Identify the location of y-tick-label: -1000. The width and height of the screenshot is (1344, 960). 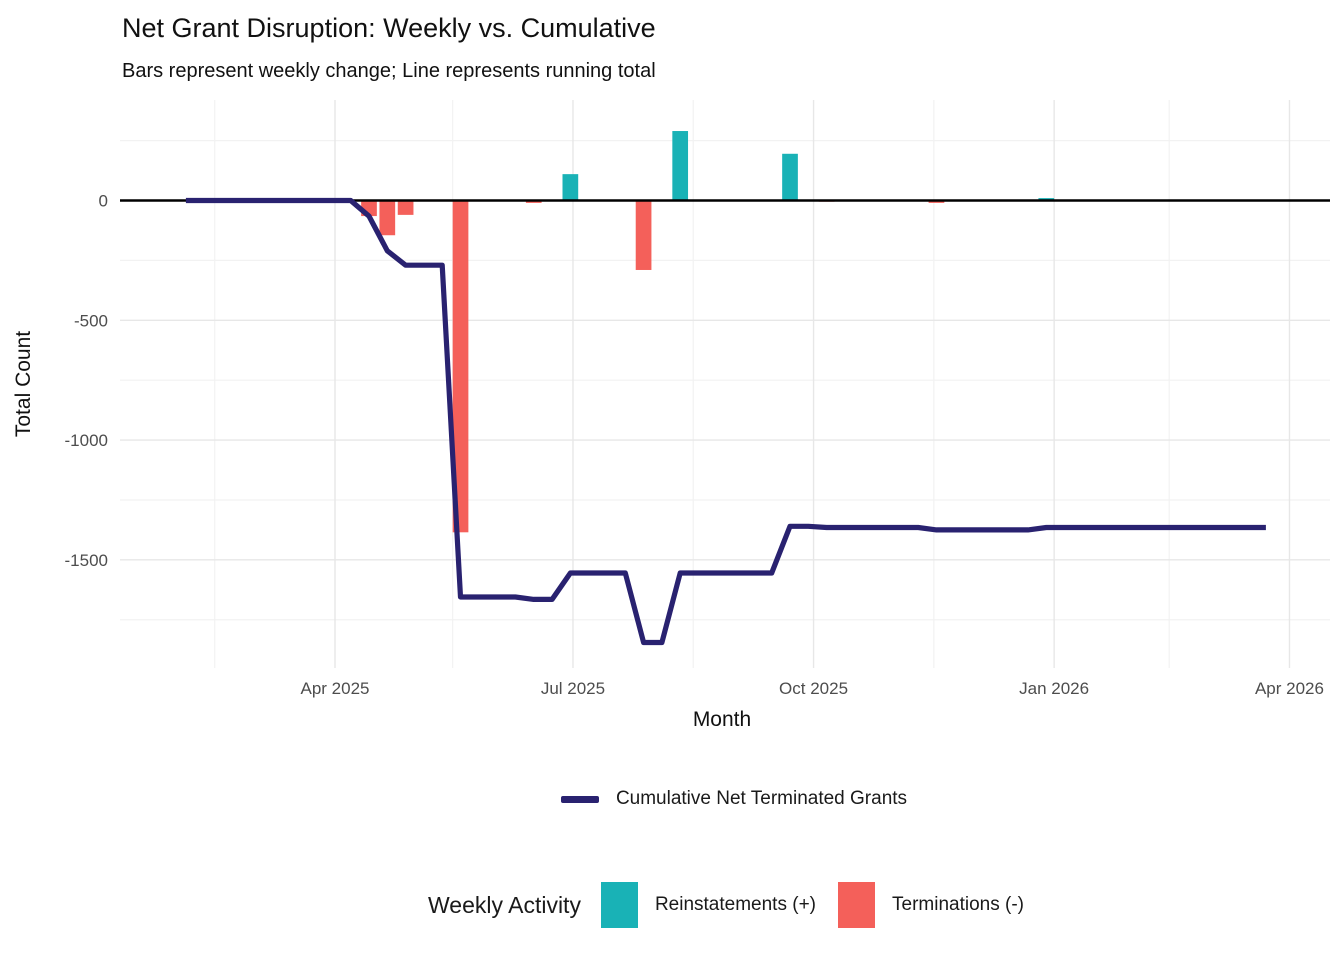
(86, 440).